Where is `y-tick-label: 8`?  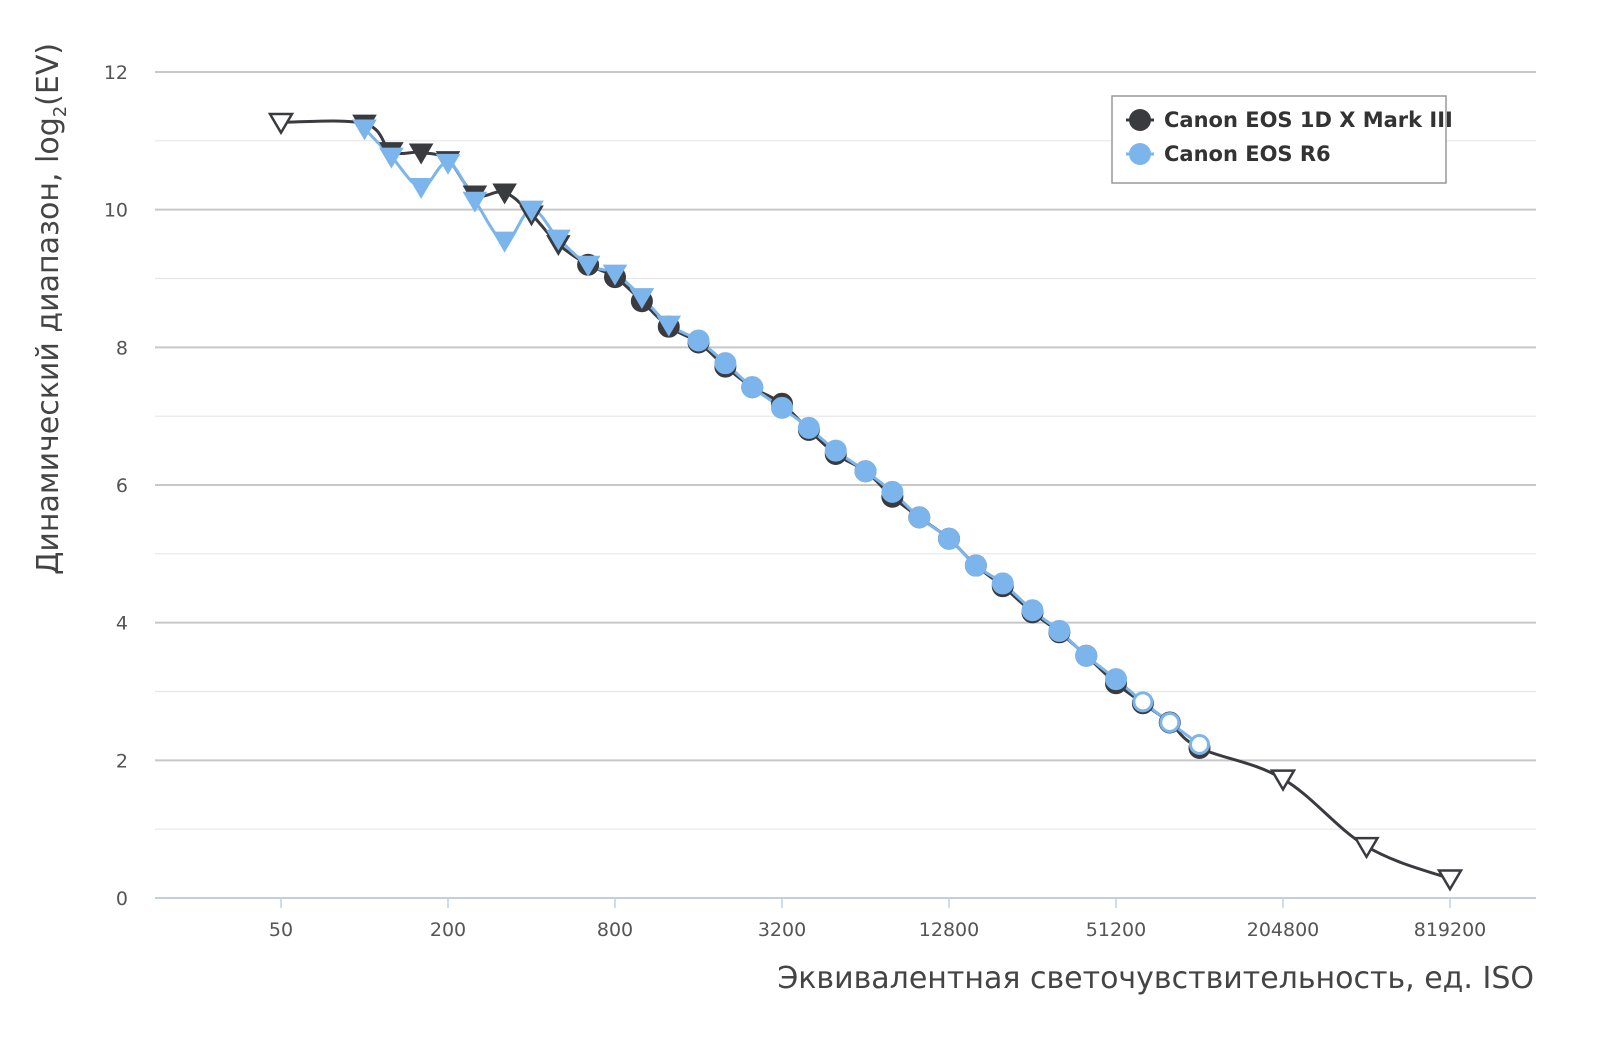
y-tick-label: 8 is located at coordinates (122, 348).